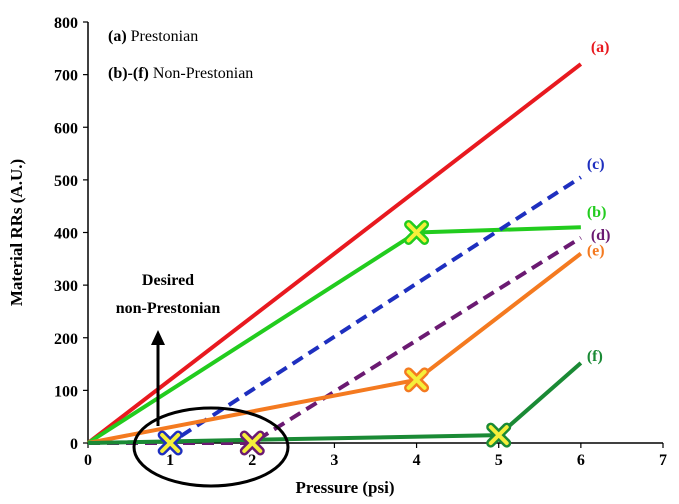 The width and height of the screenshot is (679, 504). I want to click on x-tick-label: 1, so click(170, 460).